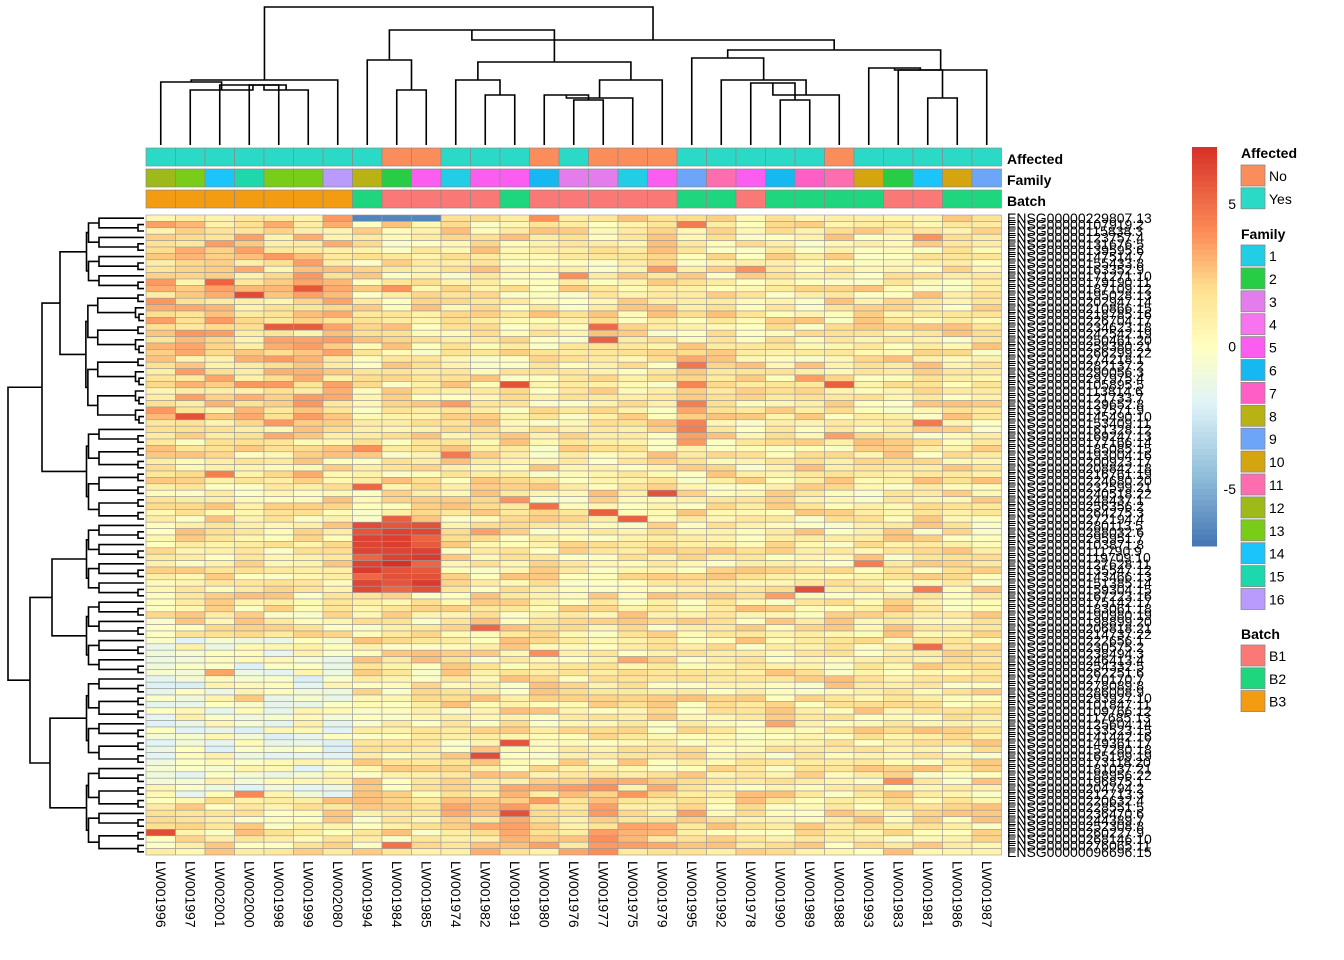 The image size is (1344, 960). What do you see at coordinates (1204, 492) in the screenshot?
I see `color-scale-segment` at bounding box center [1204, 492].